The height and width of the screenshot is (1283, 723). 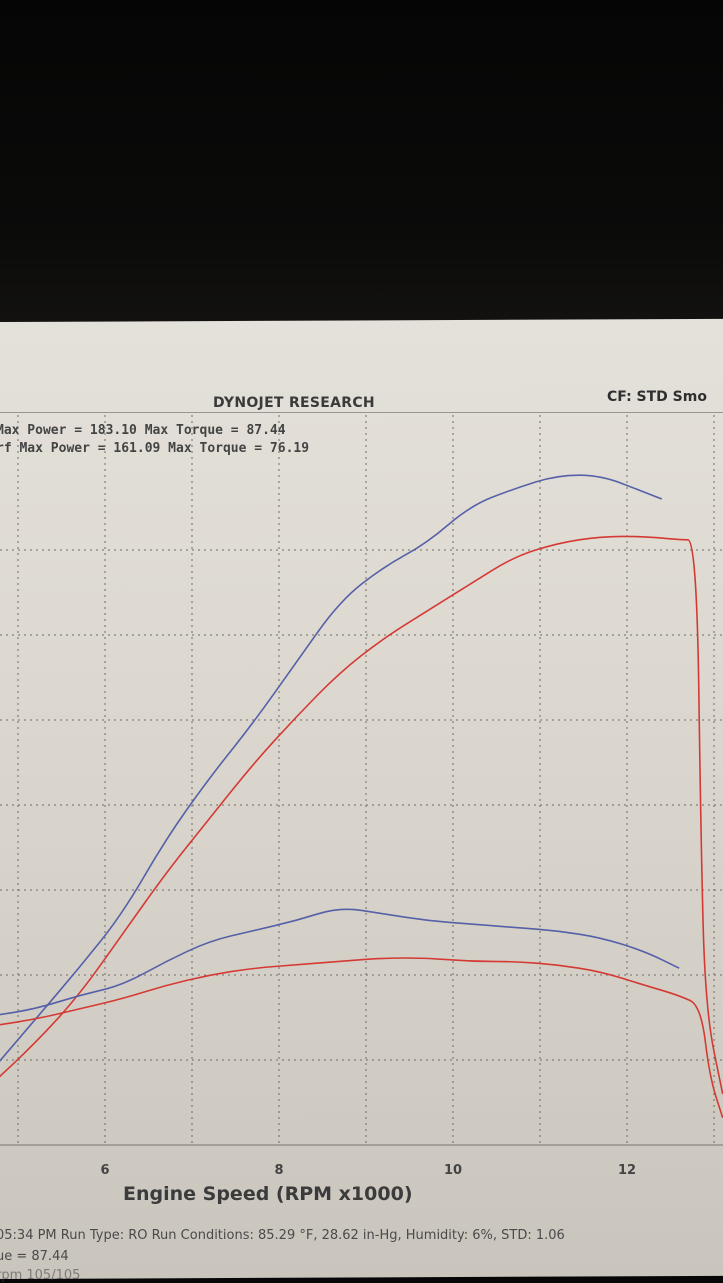 I want to click on x-tick-label: 10, so click(x=453, y=1170).